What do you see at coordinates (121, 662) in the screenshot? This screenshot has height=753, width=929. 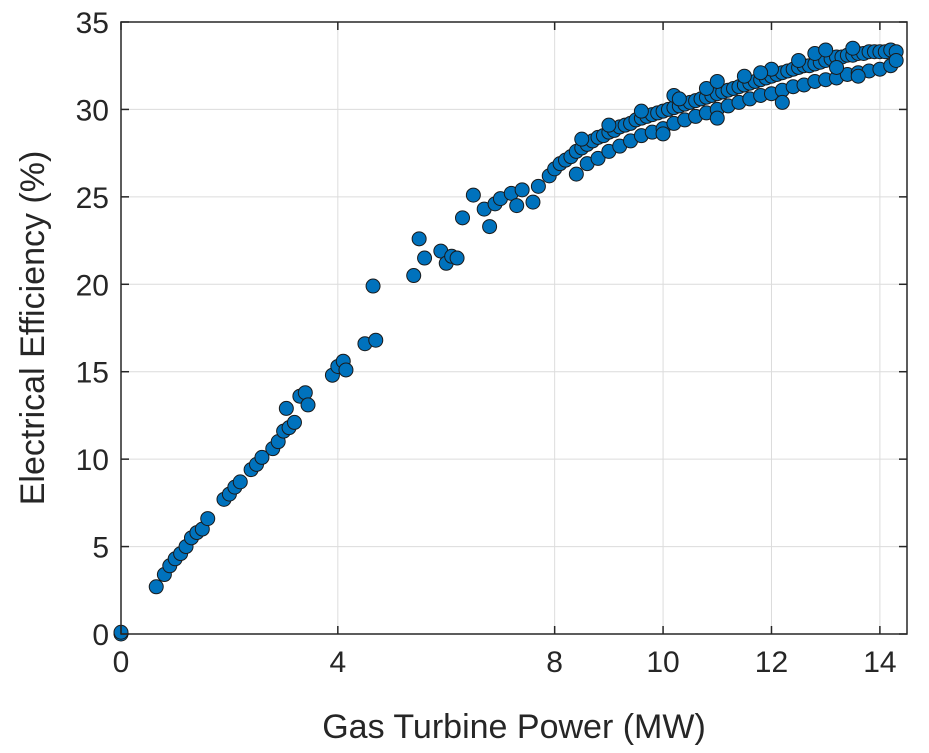 I see `x-tick-label: 0` at bounding box center [121, 662].